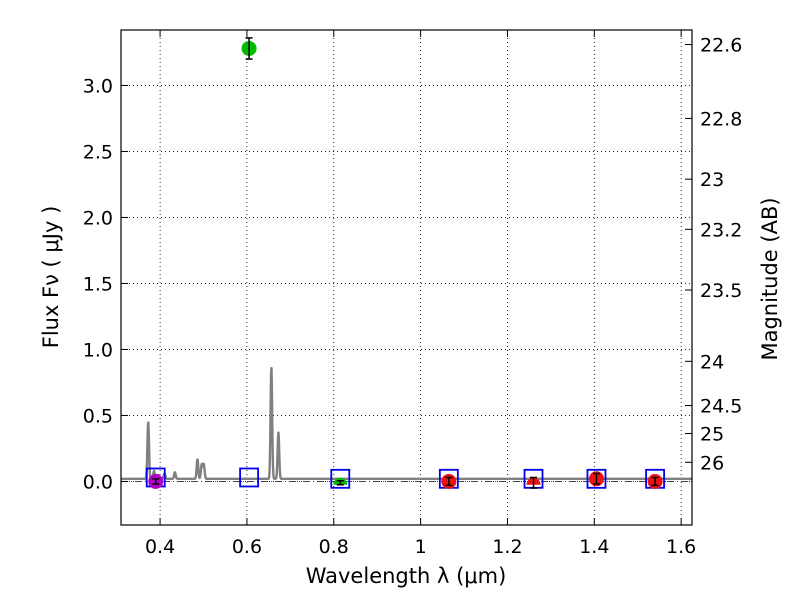 This screenshot has height=600, width=800. What do you see at coordinates (98, 218) in the screenshot?
I see `y-tick-label: 2.0` at bounding box center [98, 218].